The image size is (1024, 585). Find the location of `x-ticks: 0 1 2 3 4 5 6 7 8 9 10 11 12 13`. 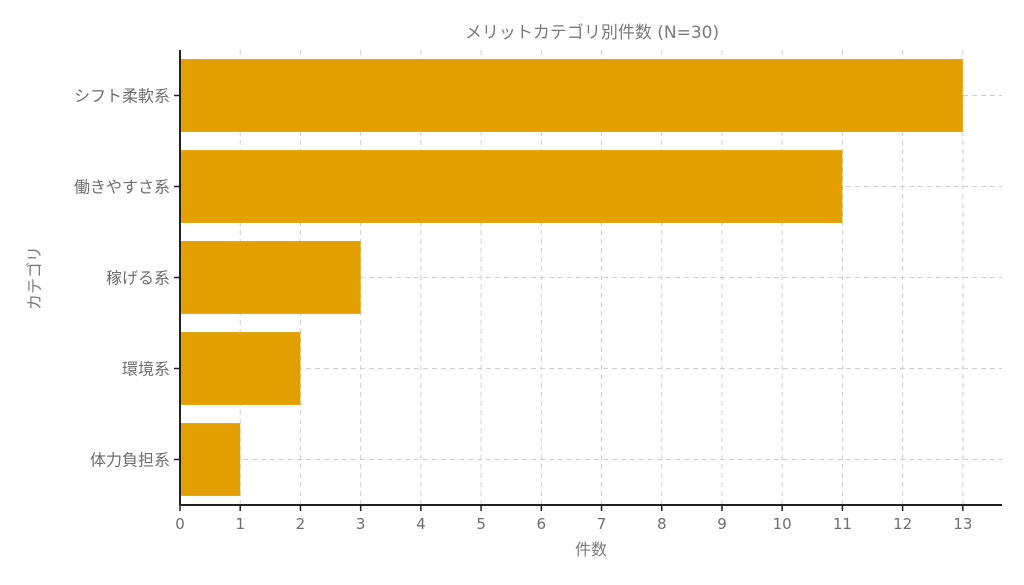

x-ticks: 0 1 2 3 4 5 6 7 8 9 10 11 12 13 is located at coordinates (573, 519).